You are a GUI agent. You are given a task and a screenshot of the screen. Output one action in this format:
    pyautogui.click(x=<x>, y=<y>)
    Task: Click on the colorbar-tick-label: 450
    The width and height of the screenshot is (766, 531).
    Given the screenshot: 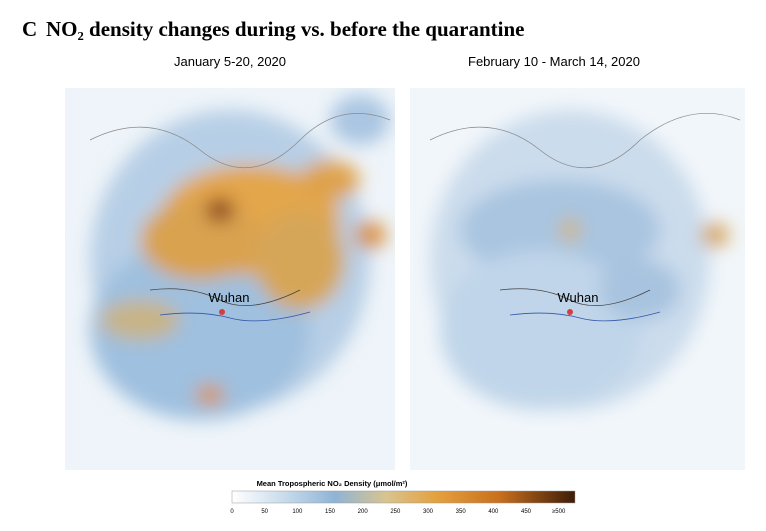 What is the action you would take?
    pyautogui.click(x=526, y=512)
    